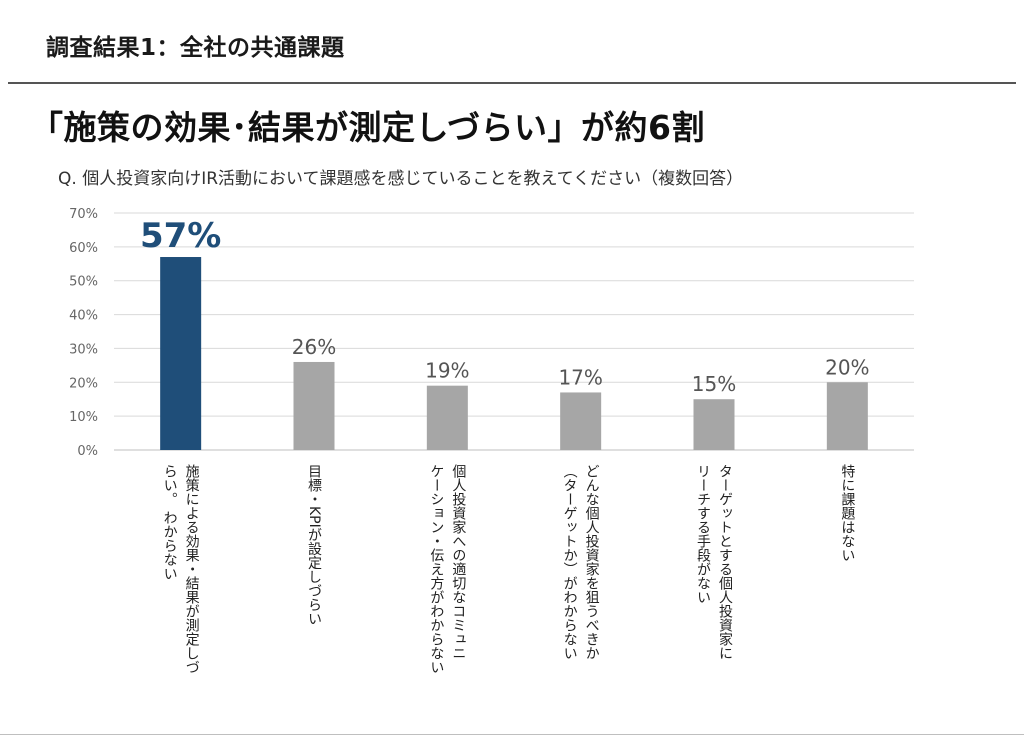 The height and width of the screenshot is (738, 1024). Describe the element at coordinates (83, 383) in the screenshot. I see `y-tick-label: 20%` at that location.